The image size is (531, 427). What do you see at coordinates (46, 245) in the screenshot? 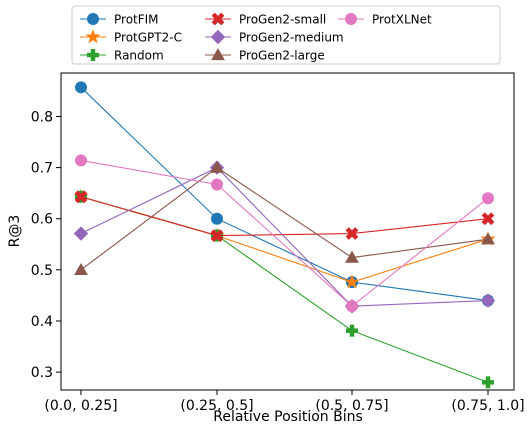
I see `y-axis: 0.3 0.4 0.5 0.6 0.7 0.8` at bounding box center [46, 245].